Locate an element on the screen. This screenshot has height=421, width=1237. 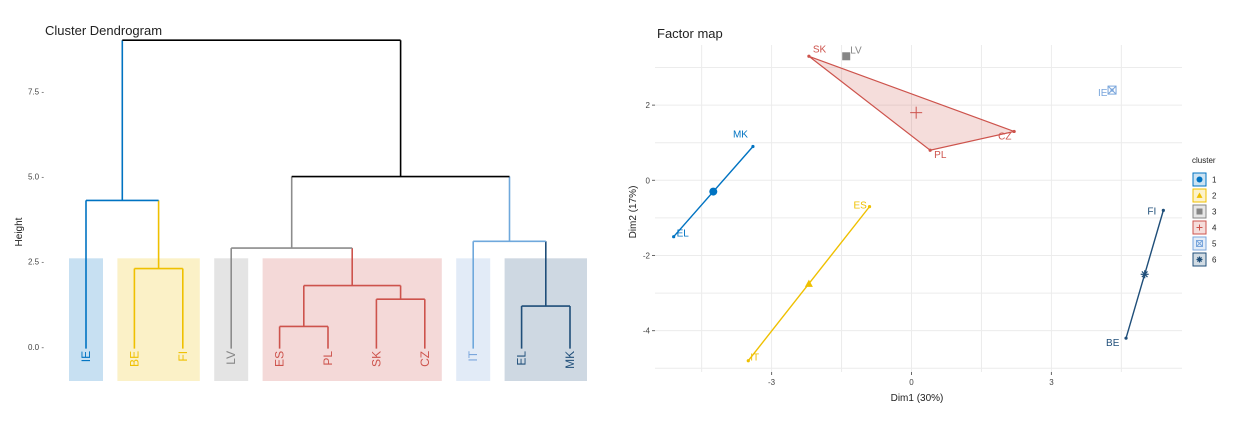
leaf-label-PL: PL is located at coordinates (328, 358).